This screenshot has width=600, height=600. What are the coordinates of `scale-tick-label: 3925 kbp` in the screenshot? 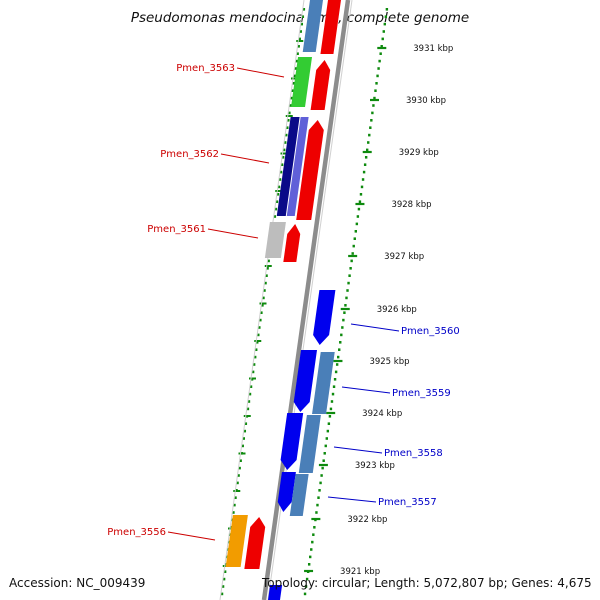 It's located at (389, 362).